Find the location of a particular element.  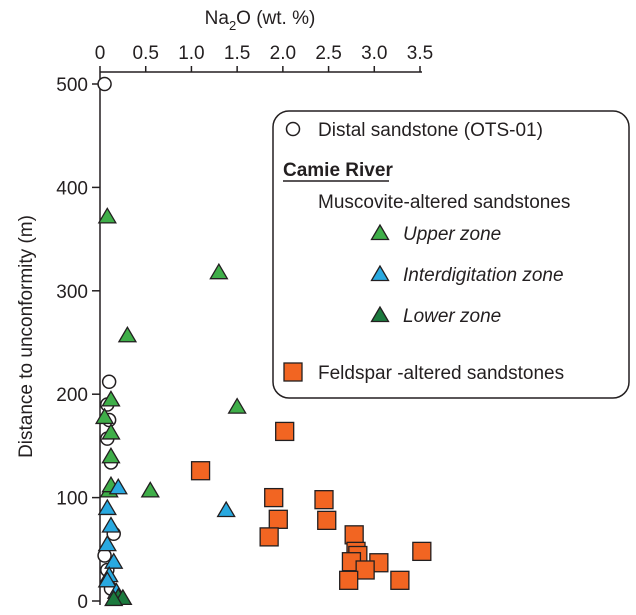

legend-lower-label: Lower zone is located at coordinates (452, 316).